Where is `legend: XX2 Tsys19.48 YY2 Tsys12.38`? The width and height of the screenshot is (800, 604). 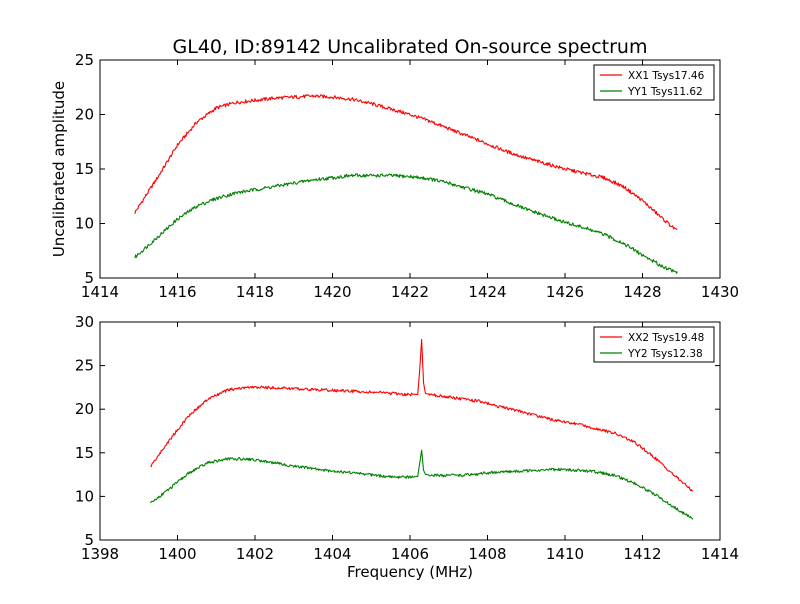 legend: XX2 Tsys19.48 YY2 Tsys12.38 is located at coordinates (654, 344).